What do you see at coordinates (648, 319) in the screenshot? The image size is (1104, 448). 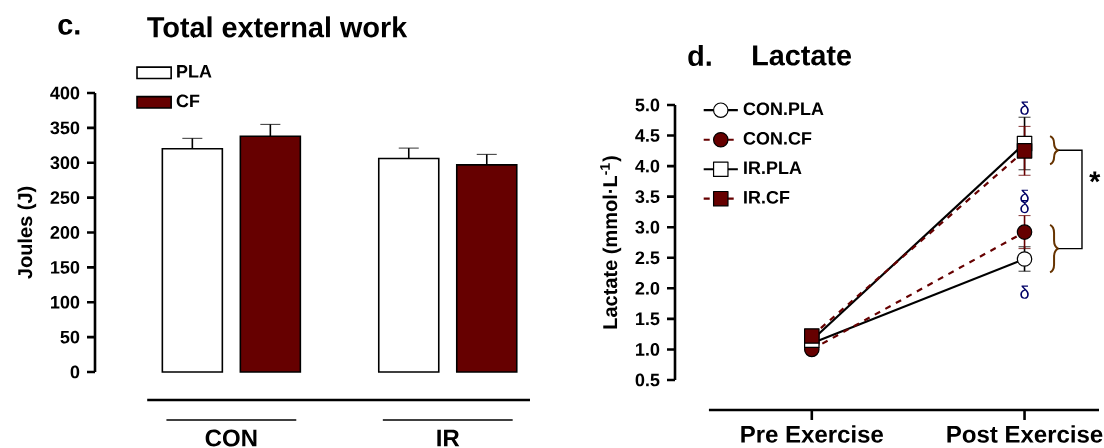 I see `y-tick-label: 1.5` at bounding box center [648, 319].